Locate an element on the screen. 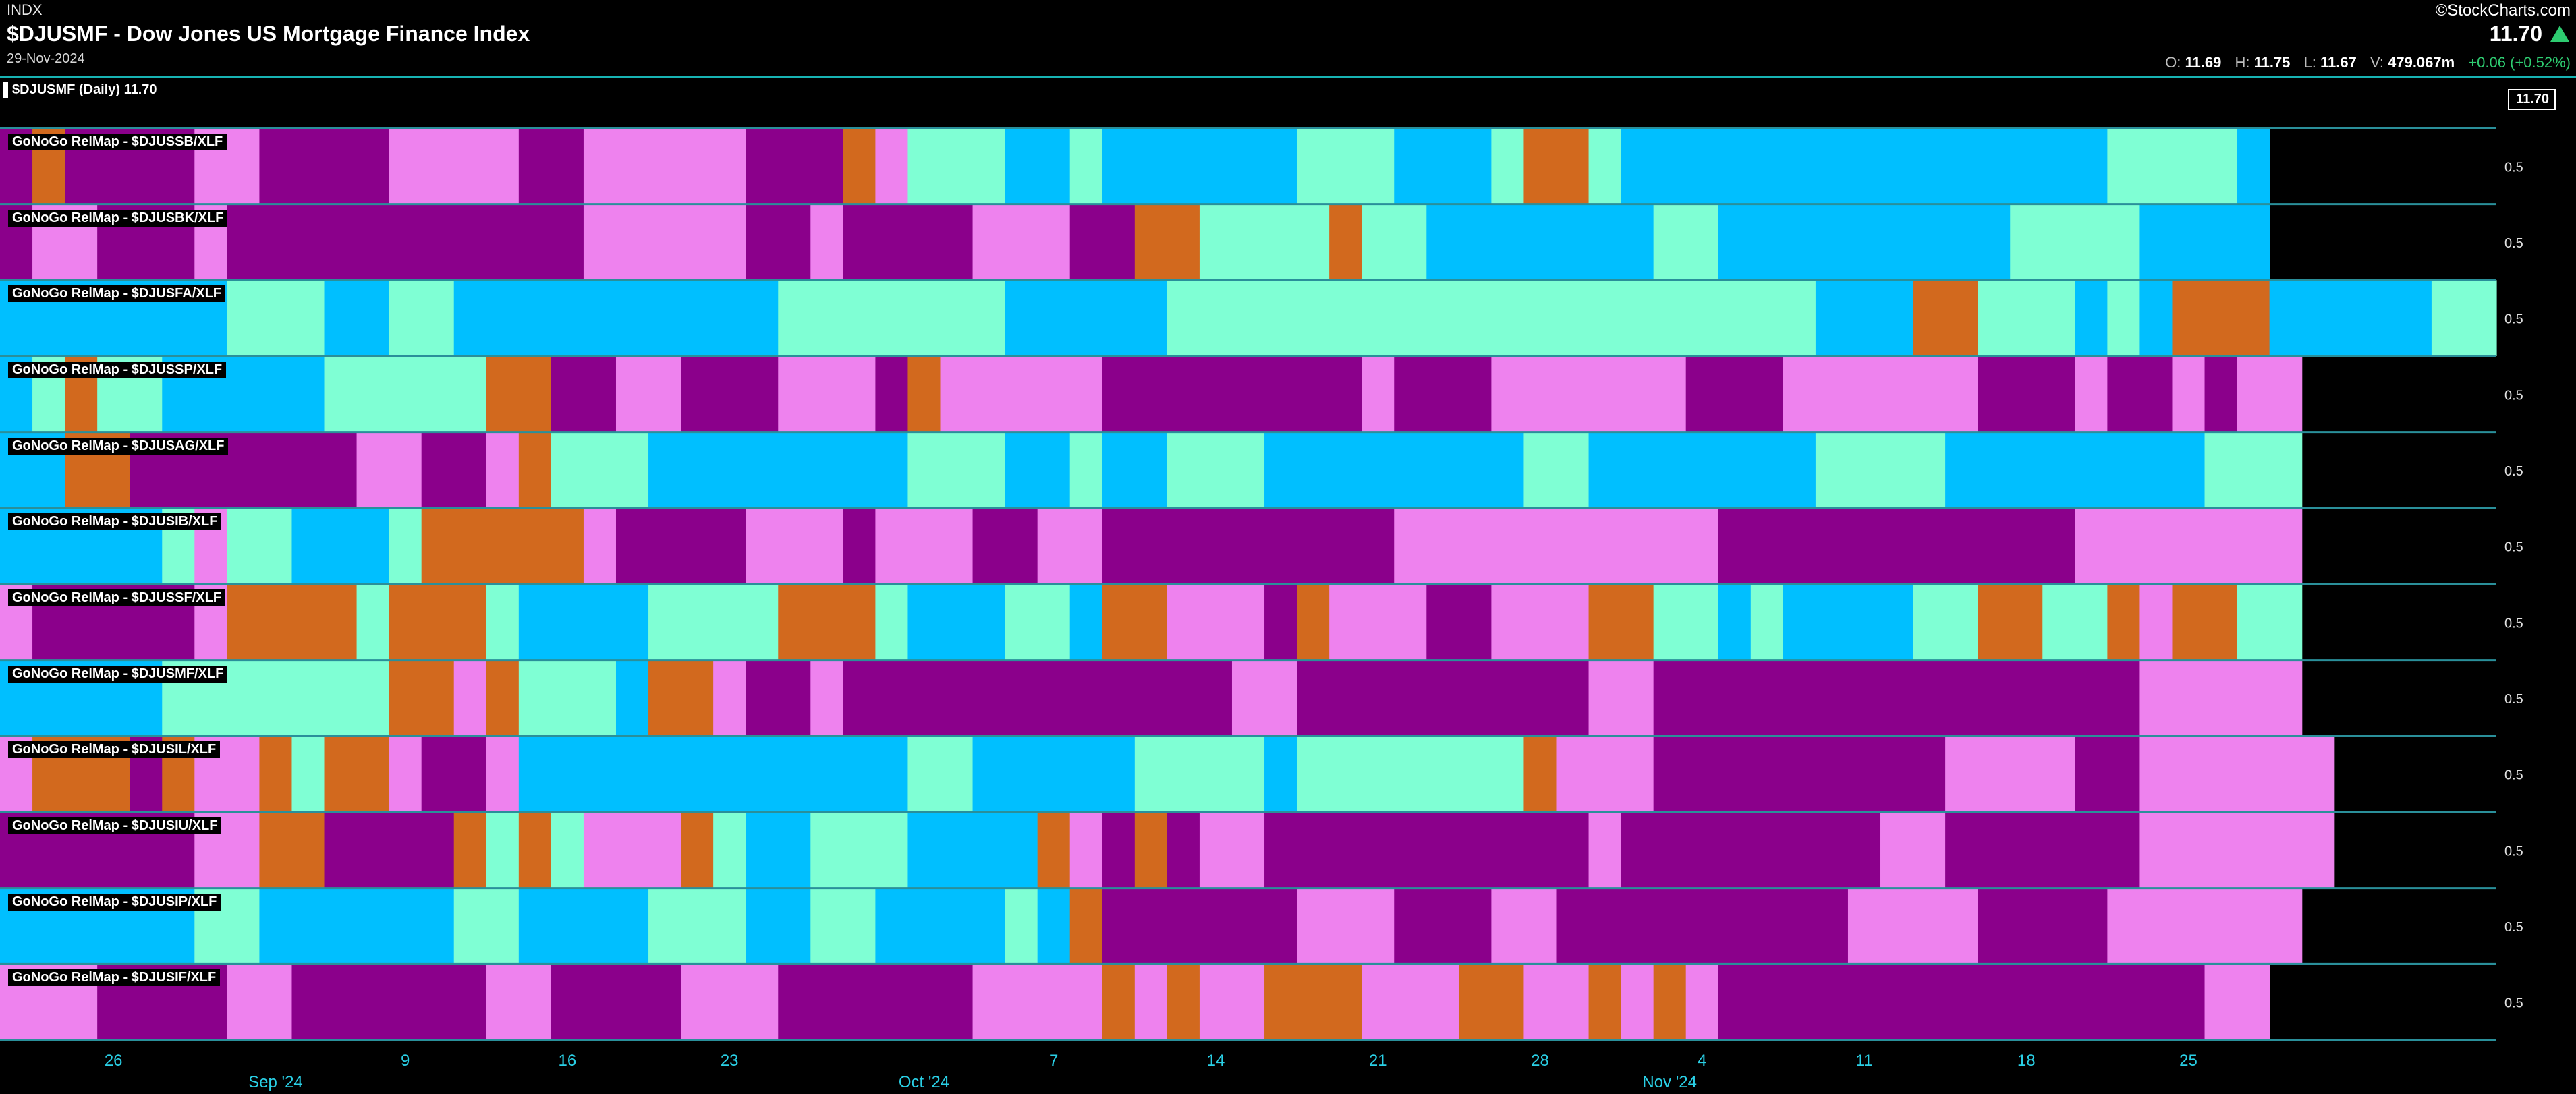 This screenshot has width=2576, height=1094. row-label: GoNoGo RelMap - $DJUSFA/XLF is located at coordinates (117, 294).